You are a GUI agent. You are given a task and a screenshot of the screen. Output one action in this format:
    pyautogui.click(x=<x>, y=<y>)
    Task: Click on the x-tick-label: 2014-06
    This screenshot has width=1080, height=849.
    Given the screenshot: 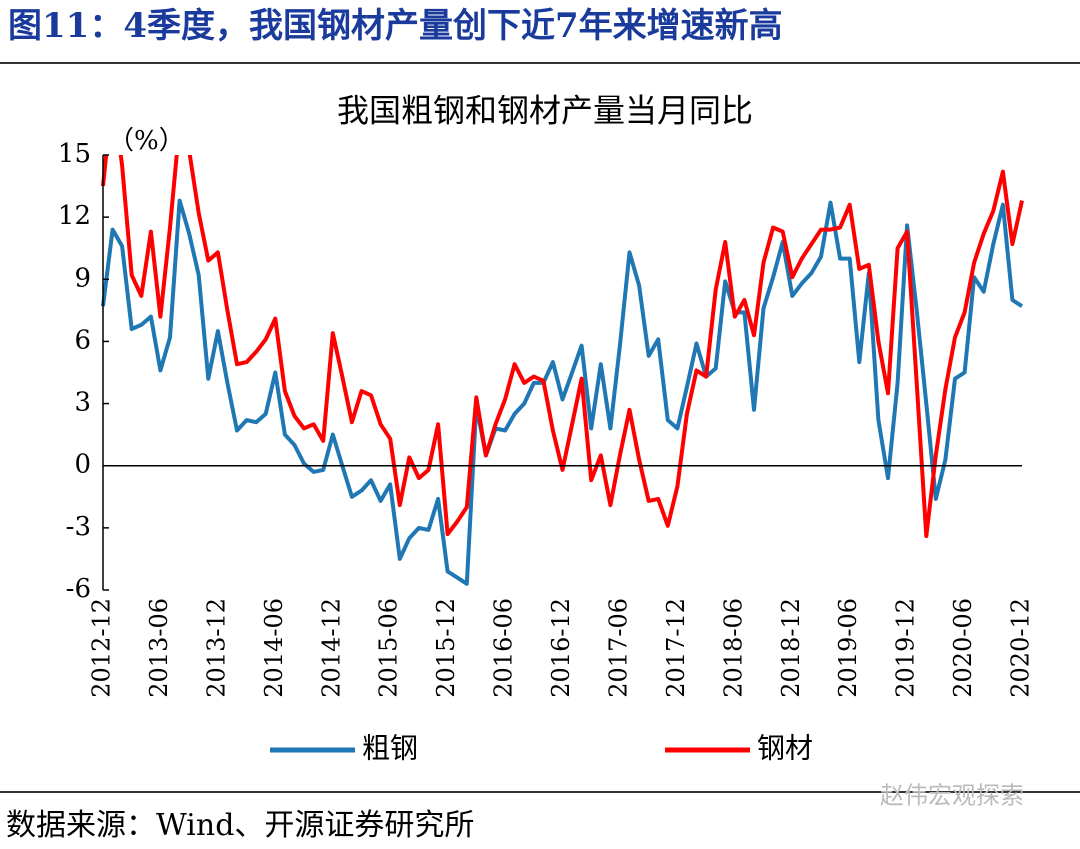 What is the action you would take?
    pyautogui.click(x=274, y=648)
    